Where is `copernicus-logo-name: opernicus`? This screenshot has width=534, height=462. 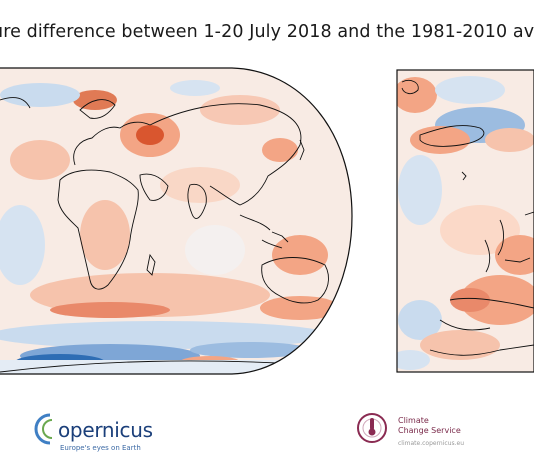
copernicus-logo-name: opernicus is located at coordinates (105, 430).